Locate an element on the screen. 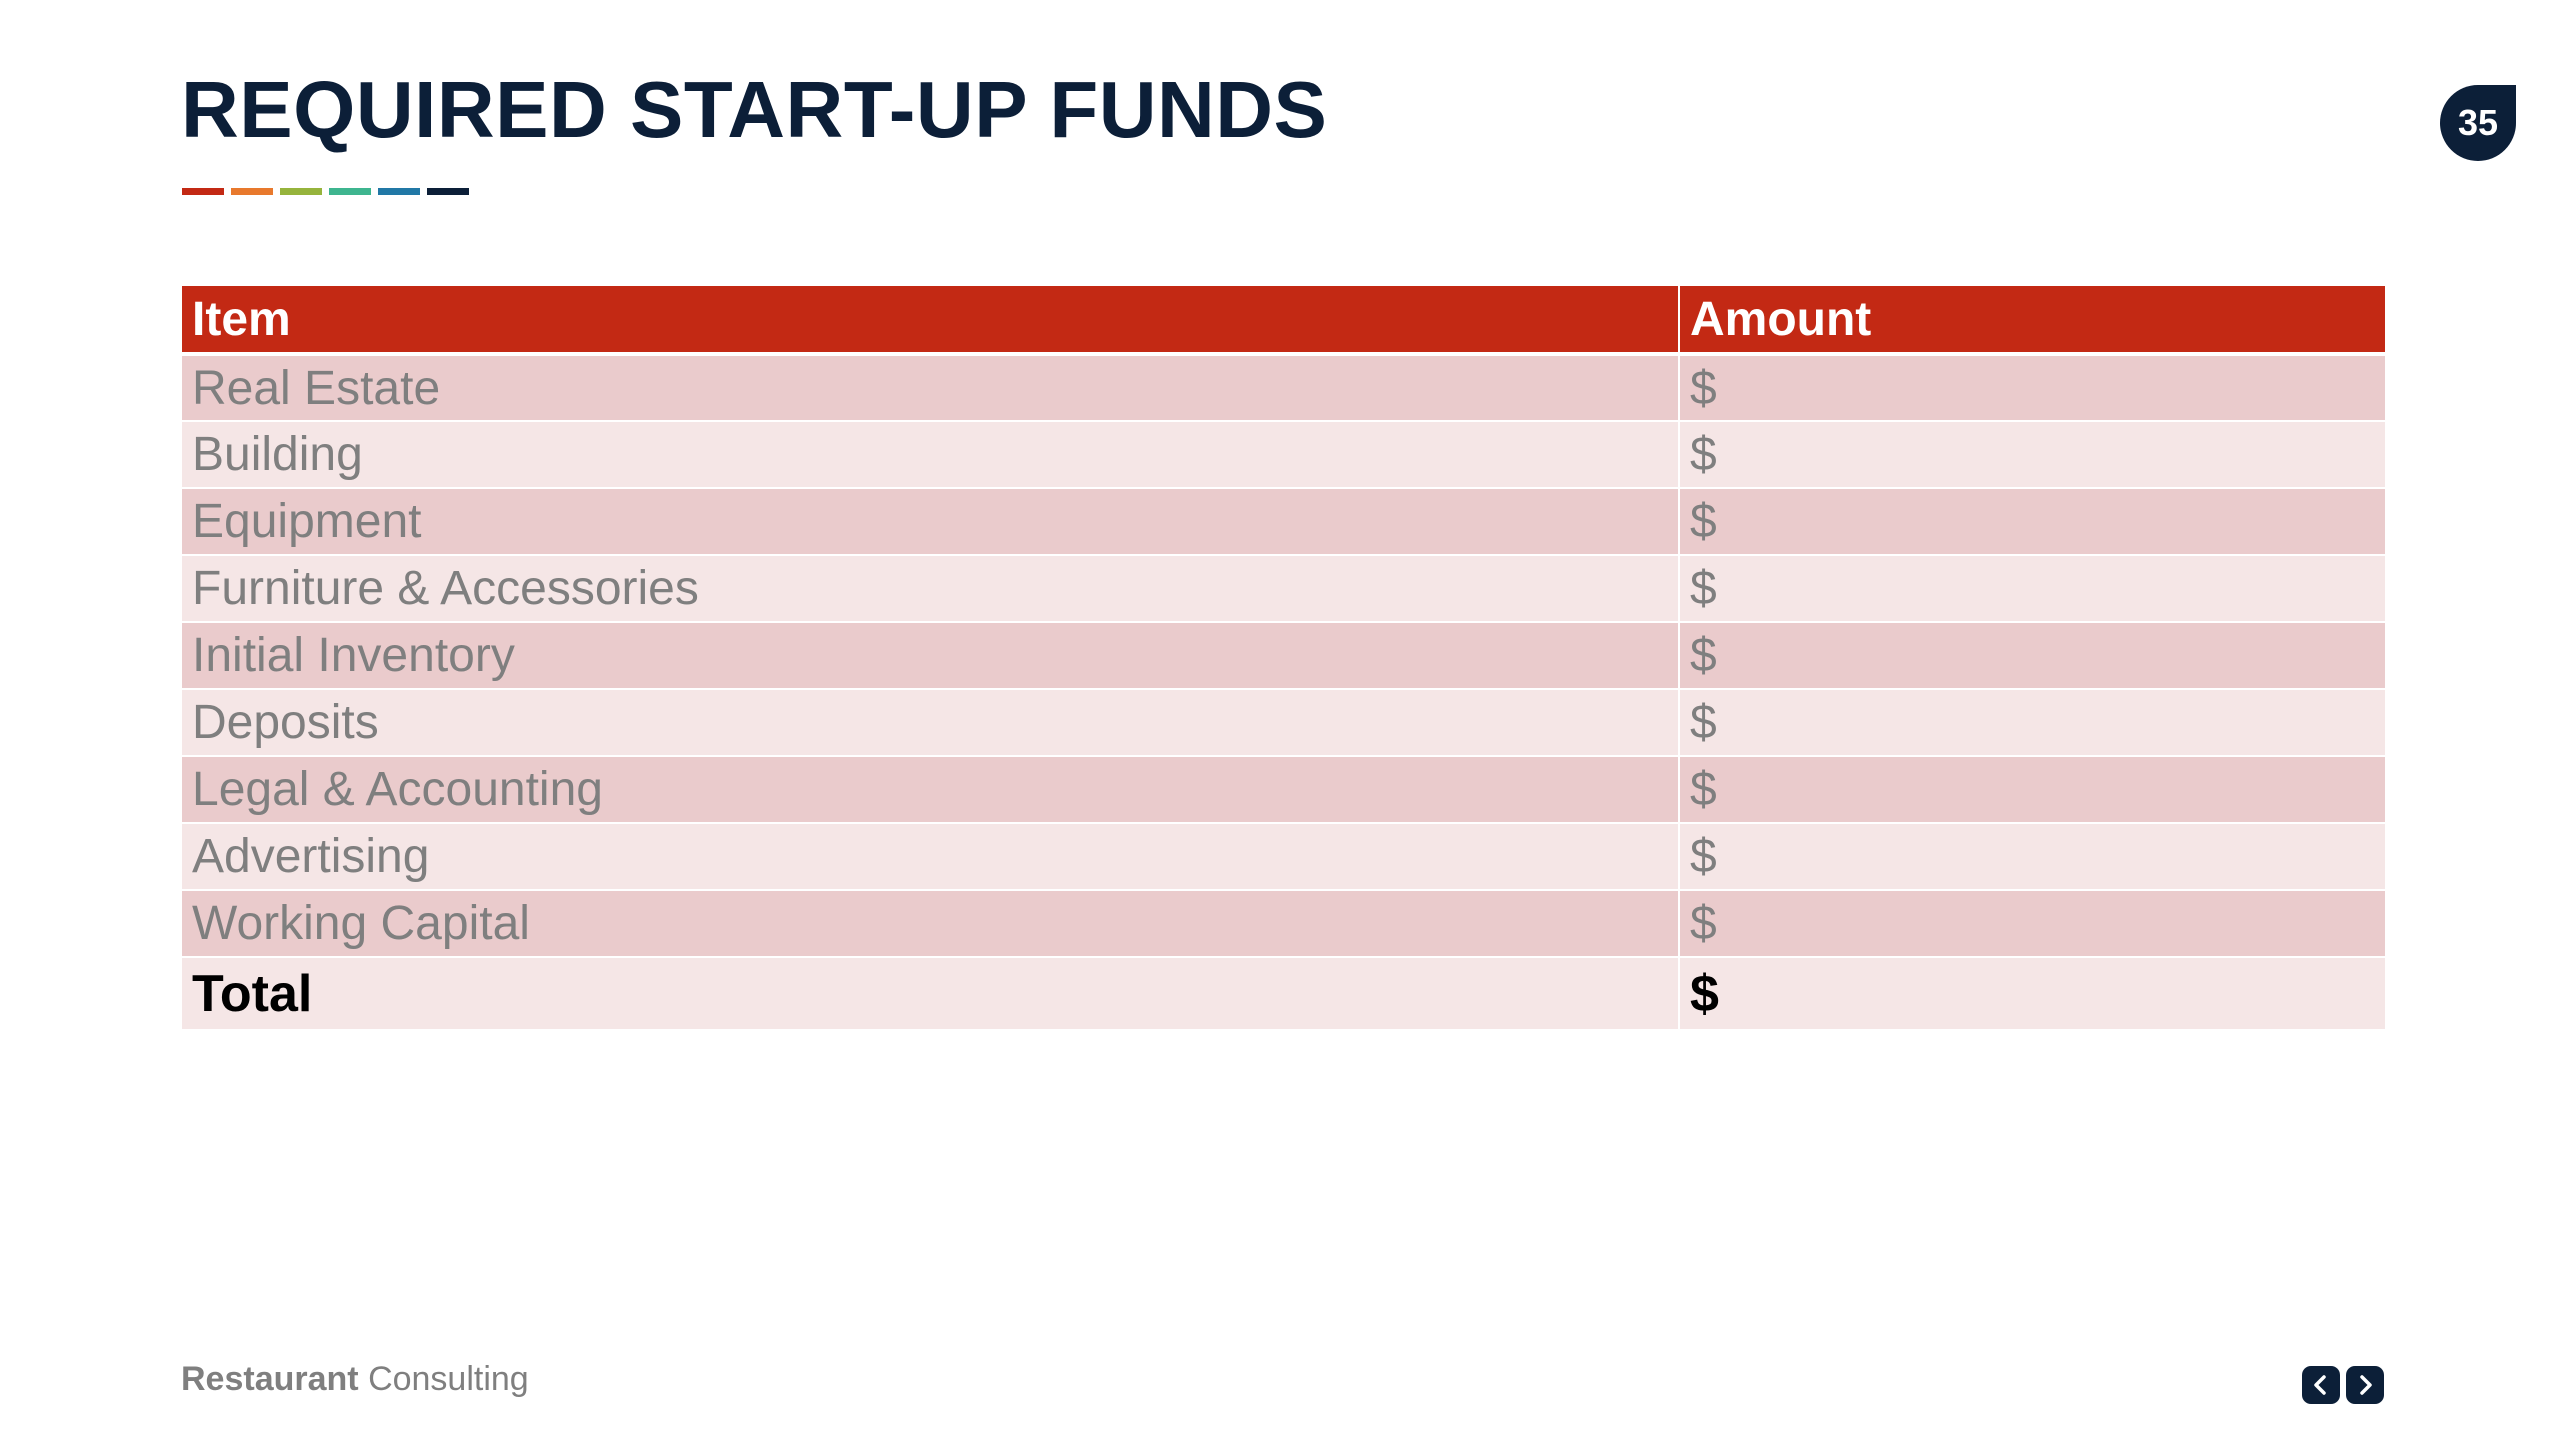 The image size is (2559, 1440). total-row: Total $ is located at coordinates (1283, 994).